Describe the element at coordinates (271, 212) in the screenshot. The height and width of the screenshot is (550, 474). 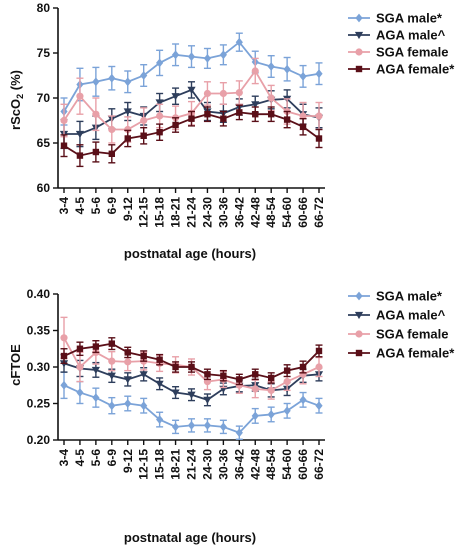
I see `x-tick-label: 48-54` at that location.